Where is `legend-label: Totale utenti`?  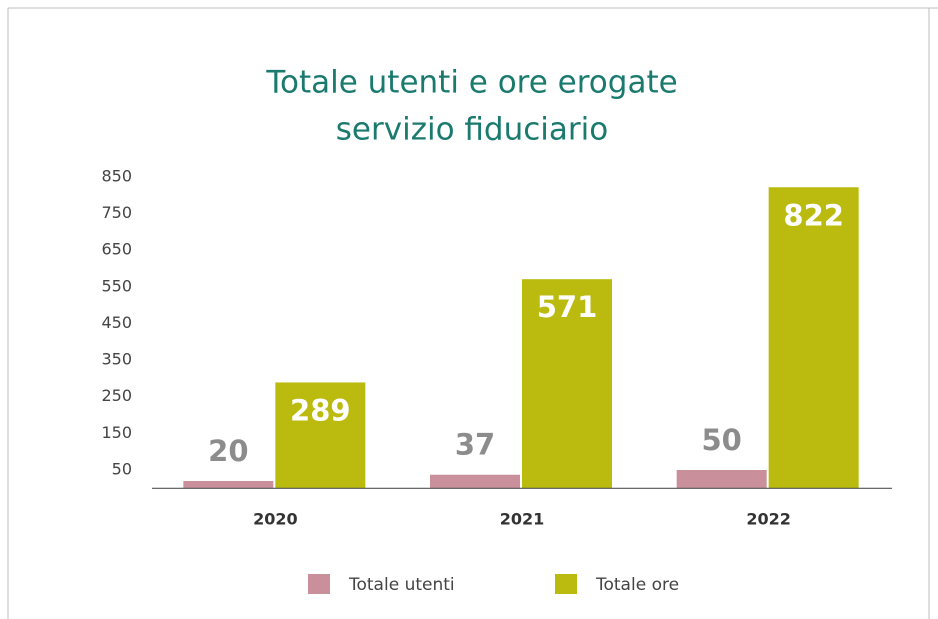
legend-label: Totale utenti is located at coordinates (401, 585).